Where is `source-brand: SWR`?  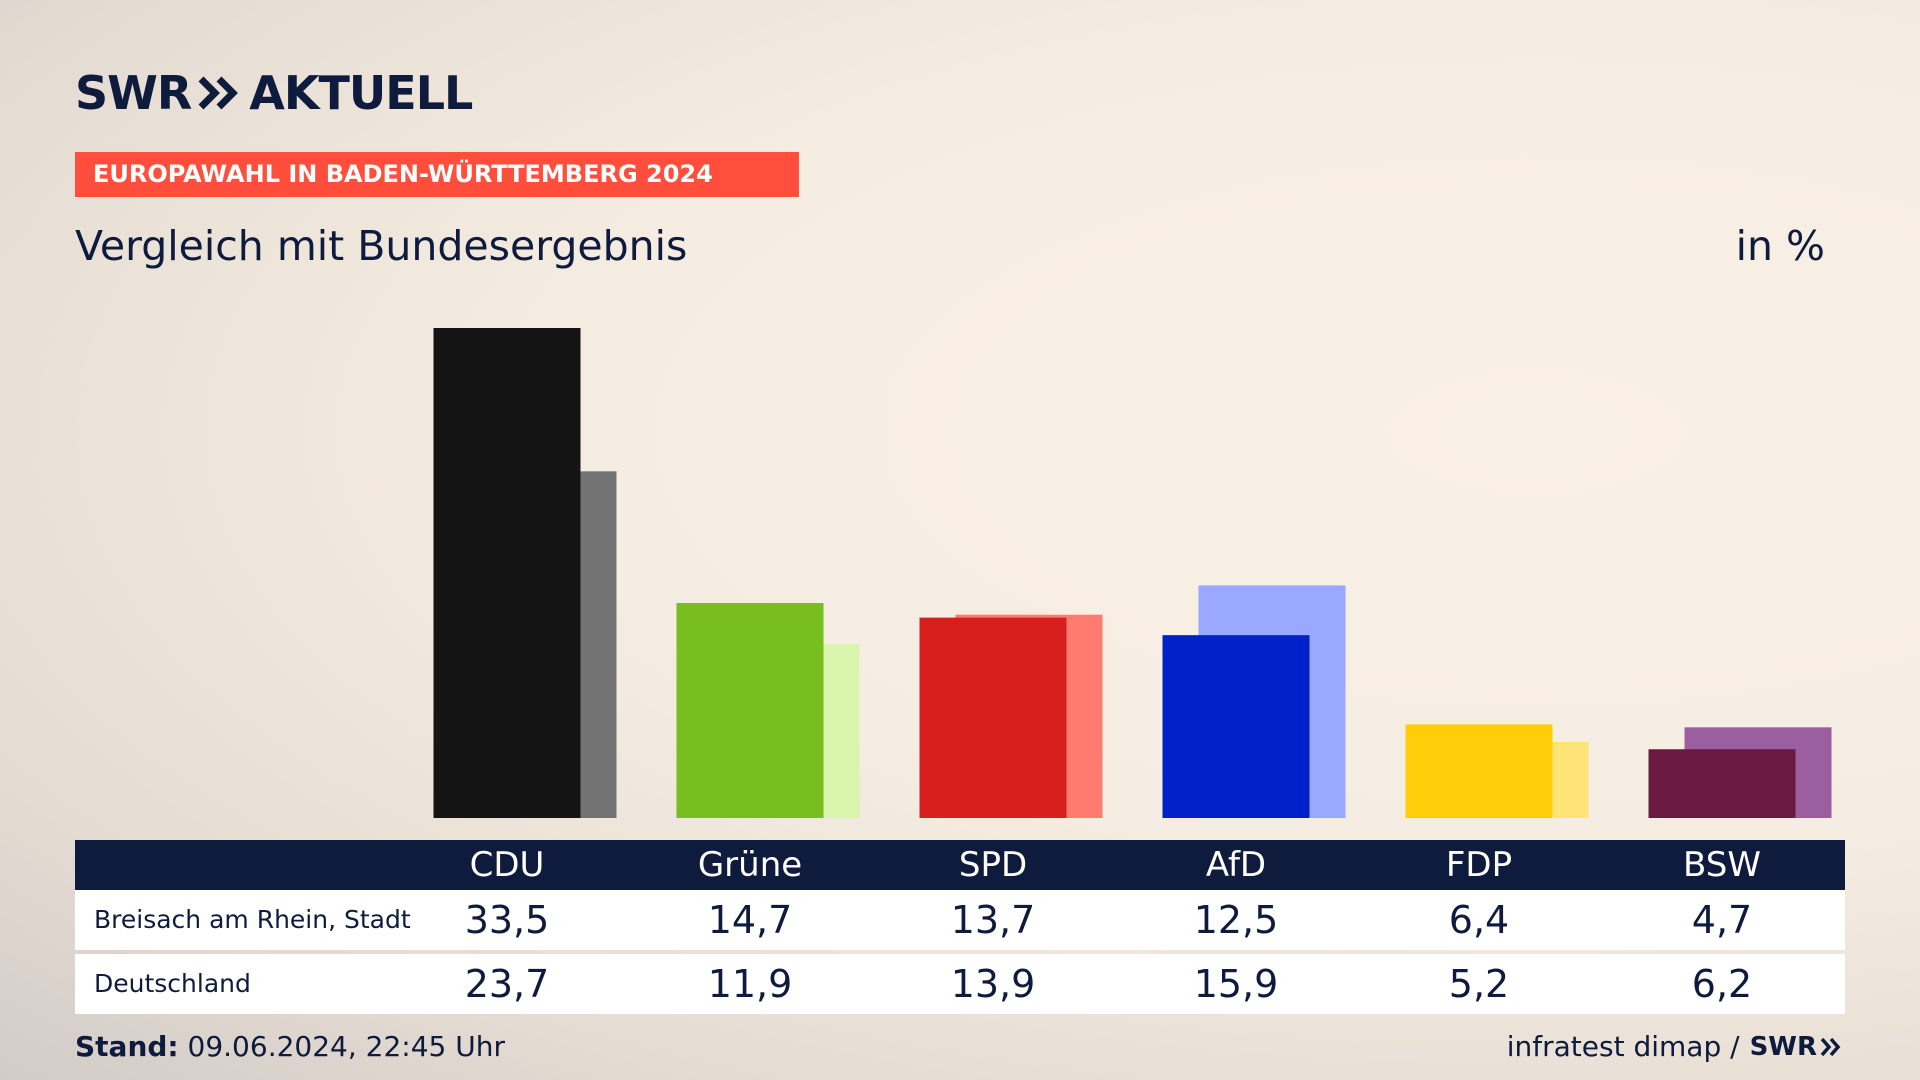
source-brand: SWR is located at coordinates (1783, 1046).